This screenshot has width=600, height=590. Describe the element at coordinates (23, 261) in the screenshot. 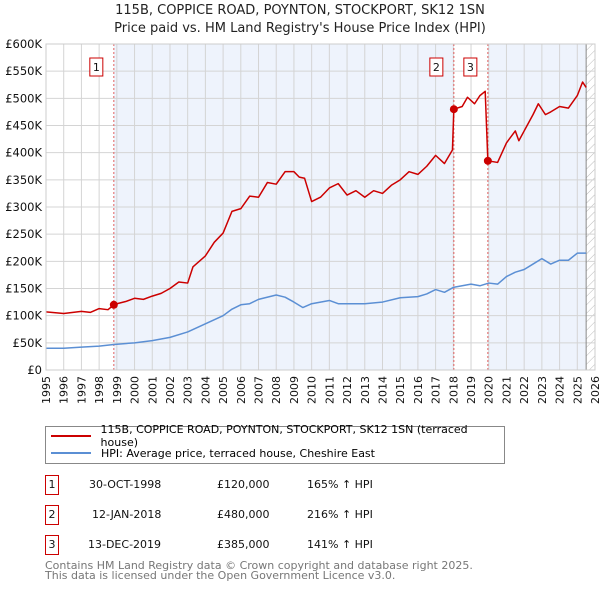

I see `y-tick-label: £200K` at that location.